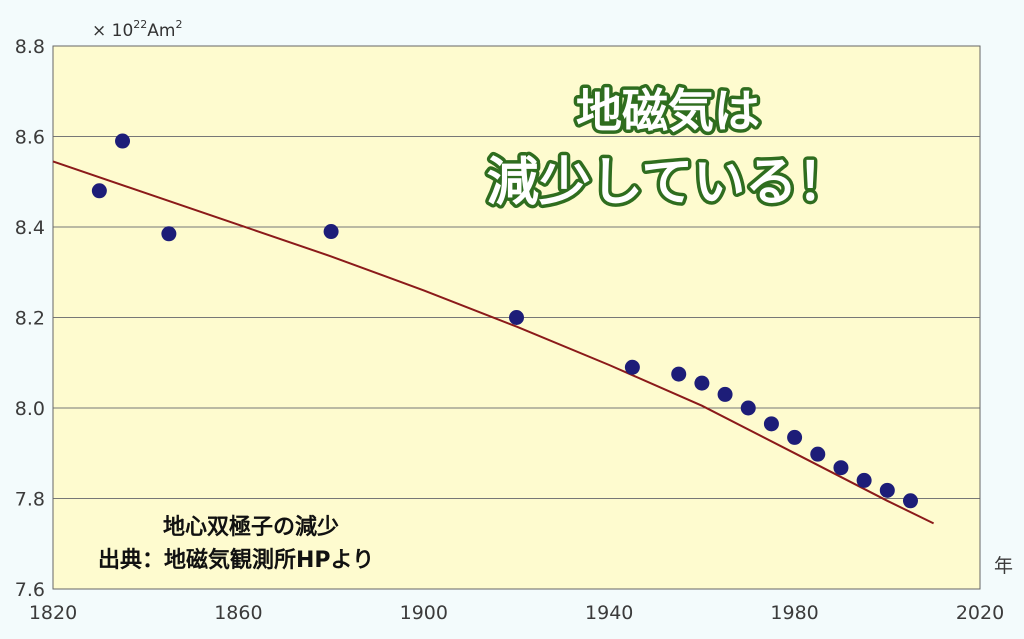 The height and width of the screenshot is (639, 1024). Describe the element at coordinates (30, 138) in the screenshot. I see `y-tick-label: 8.6` at that location.